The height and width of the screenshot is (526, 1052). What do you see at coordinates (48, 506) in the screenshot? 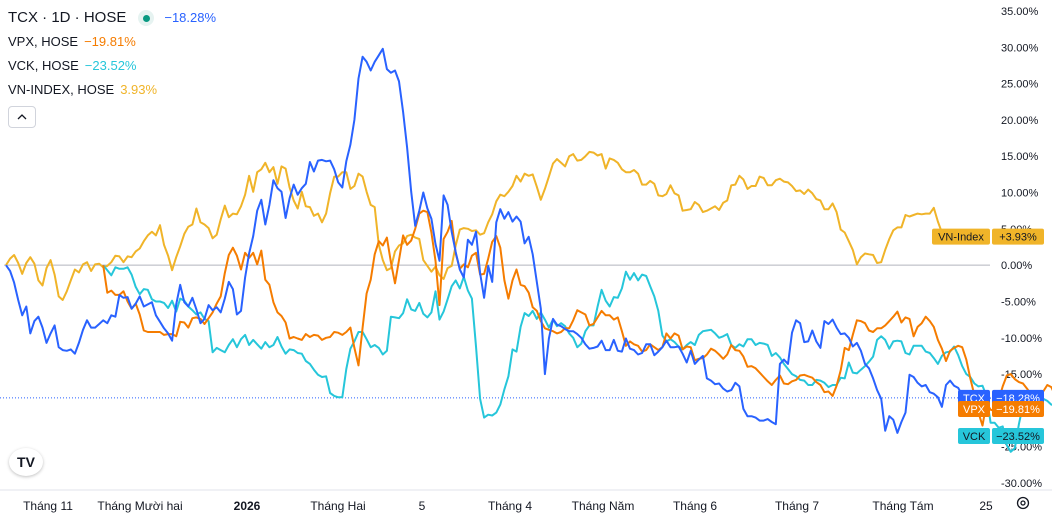
I see `x-tick-label: Tháng 11` at bounding box center [48, 506].